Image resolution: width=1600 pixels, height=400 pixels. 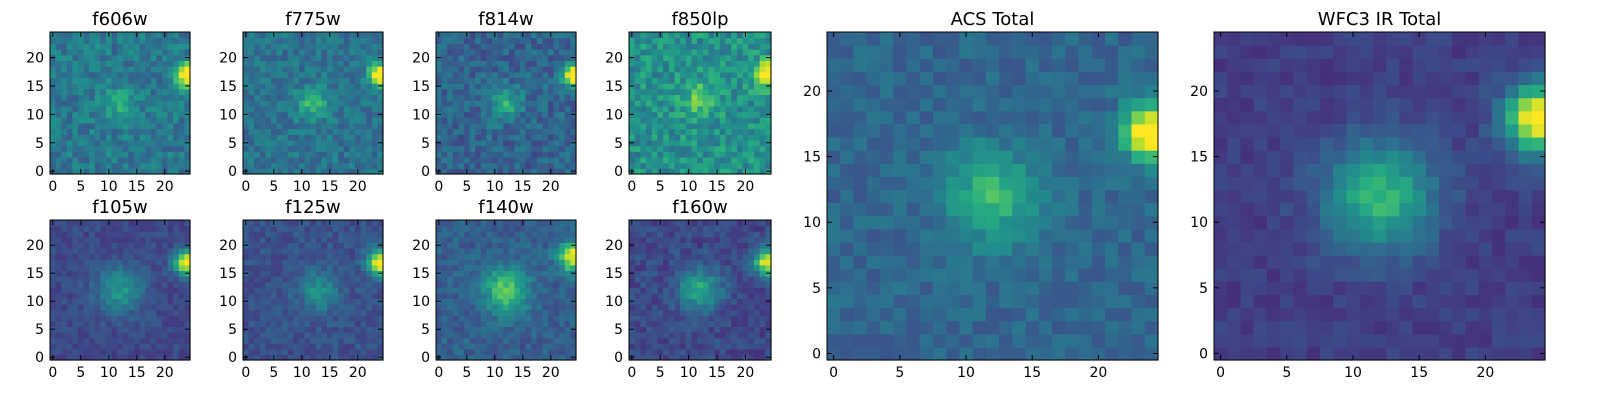 I want to click on heatmap-cells, so click(x=700, y=103).